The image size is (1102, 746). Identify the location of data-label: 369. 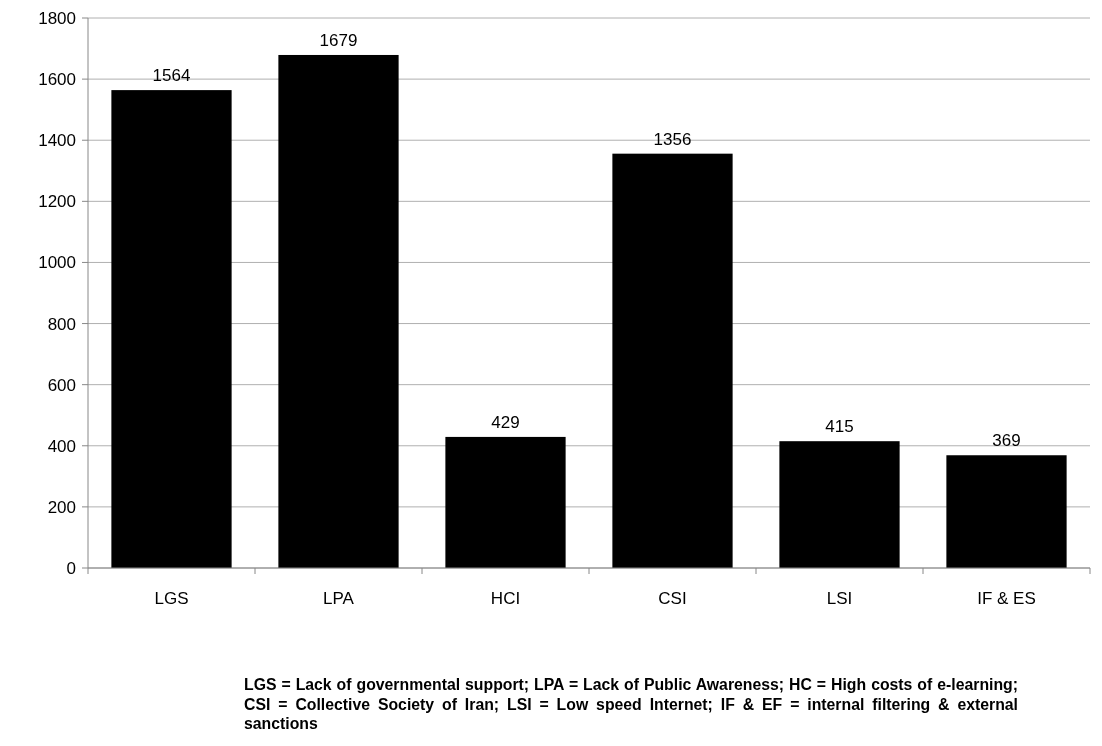
(1006, 441).